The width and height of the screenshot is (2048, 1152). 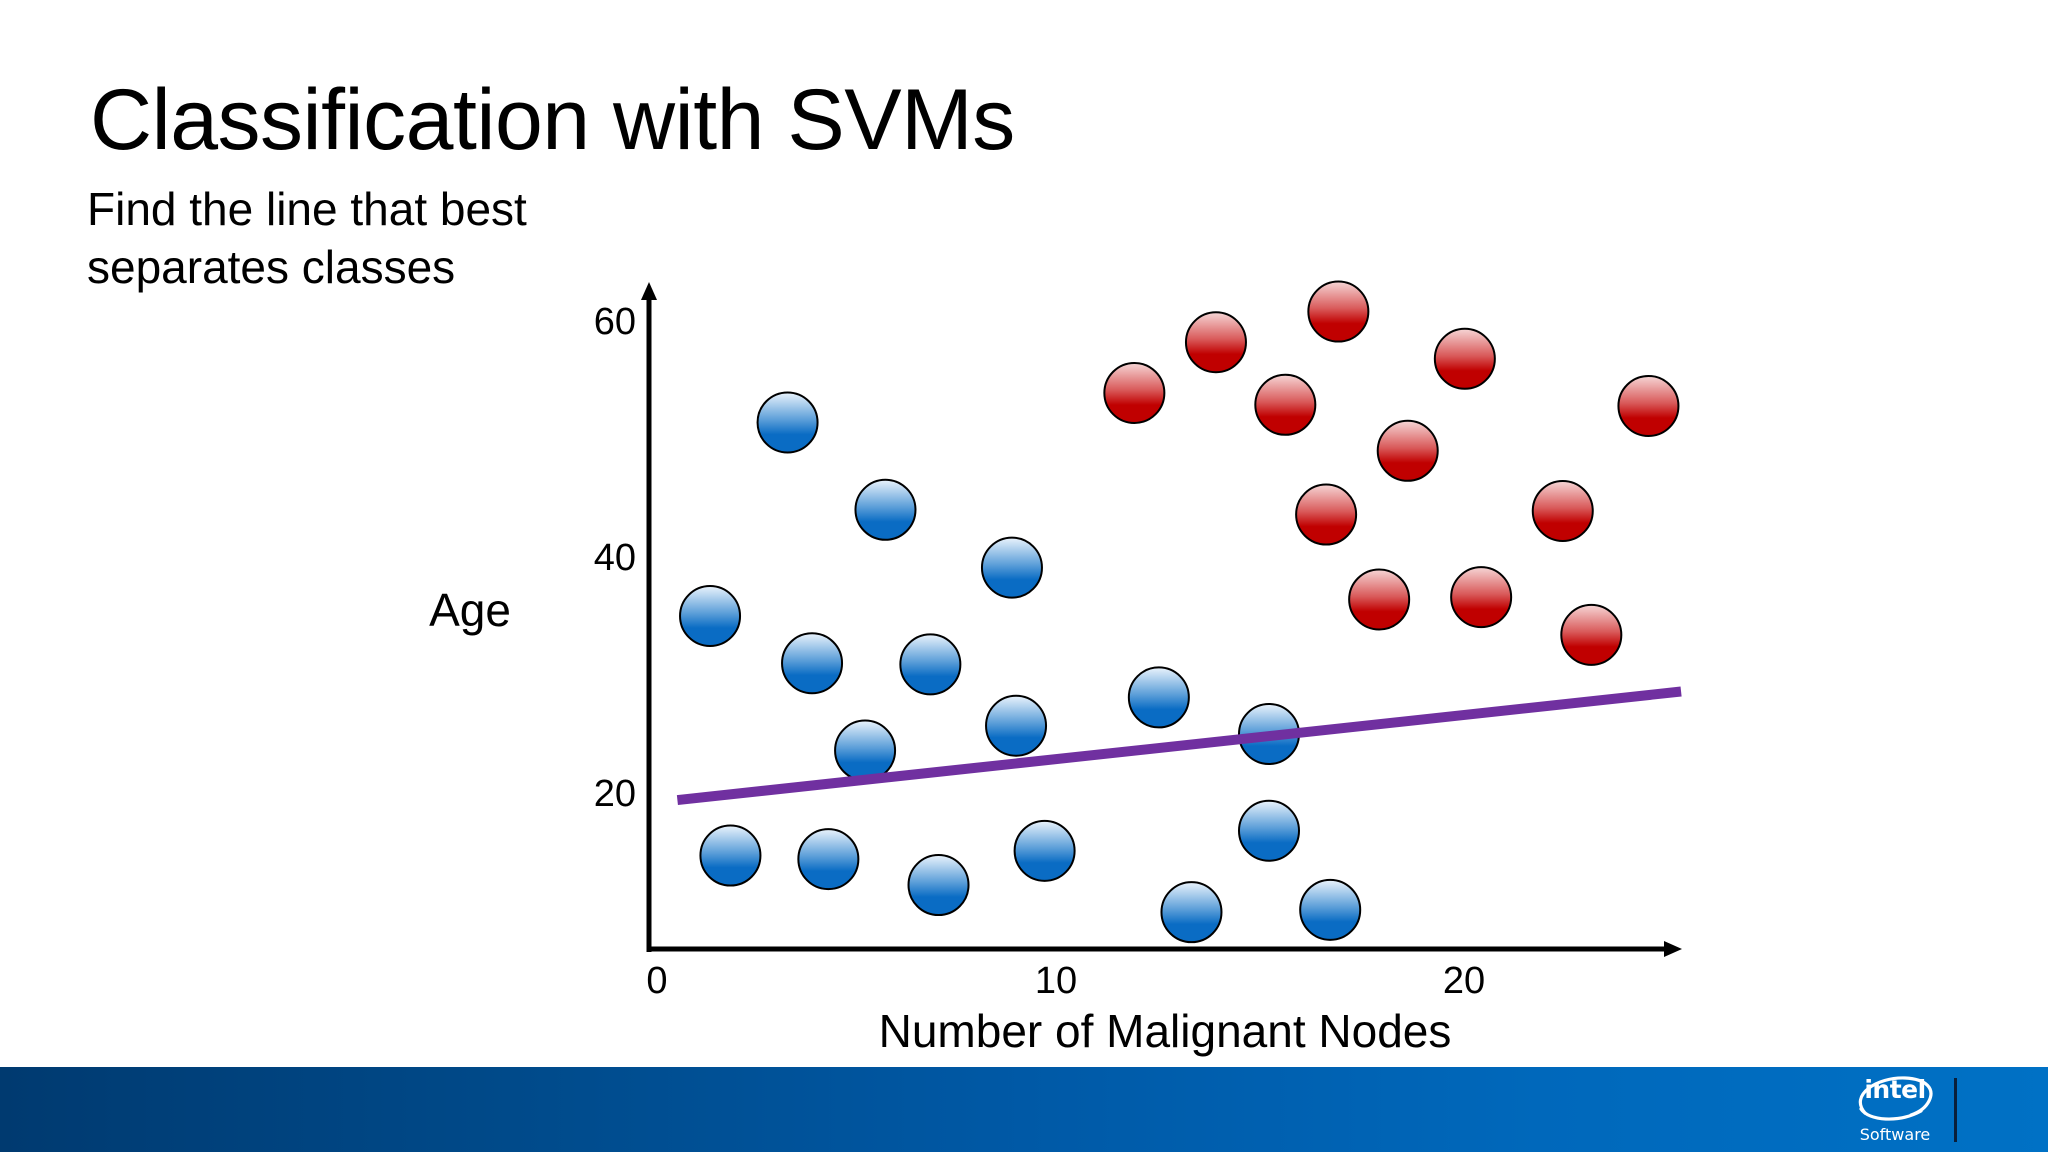 What do you see at coordinates (1464, 981) in the screenshot?
I see `x-tick-label: 20` at bounding box center [1464, 981].